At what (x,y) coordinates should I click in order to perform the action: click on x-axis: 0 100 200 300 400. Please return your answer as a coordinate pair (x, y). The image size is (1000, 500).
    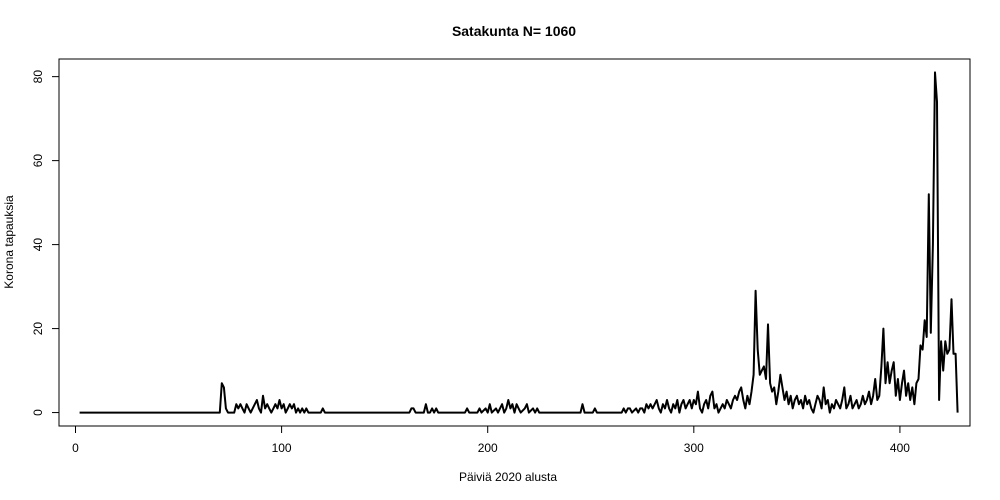
    Looking at the image, I should click on (491, 440).